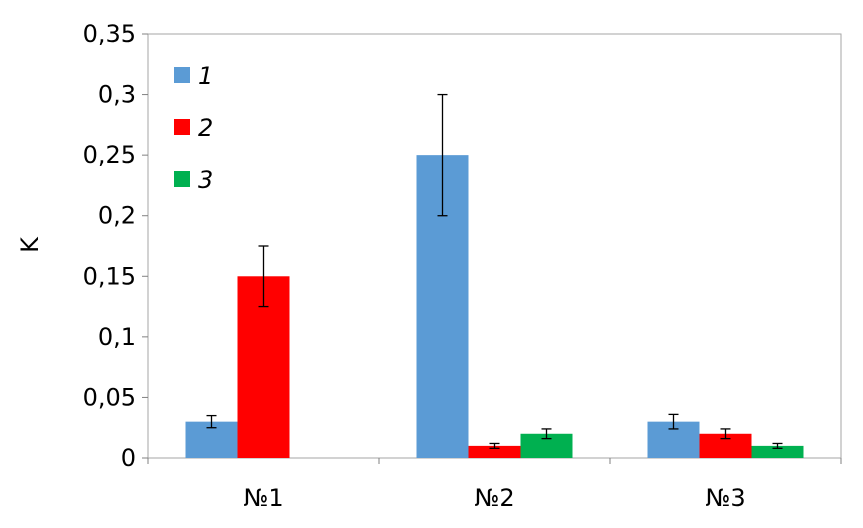 The height and width of the screenshot is (528, 863). Describe the element at coordinates (30, 244) in the screenshot. I see `y-axis-title: K` at that location.